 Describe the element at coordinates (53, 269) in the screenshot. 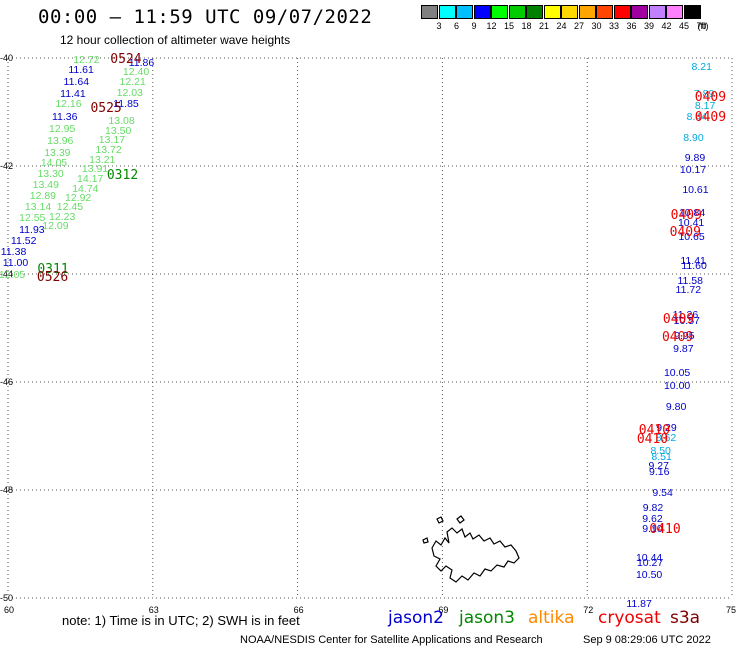

I see `pass-time-label: 0311` at that location.